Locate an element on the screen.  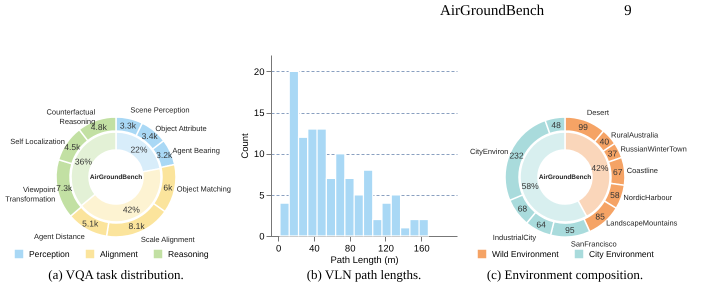
text: 9 is located at coordinates (628, 11).